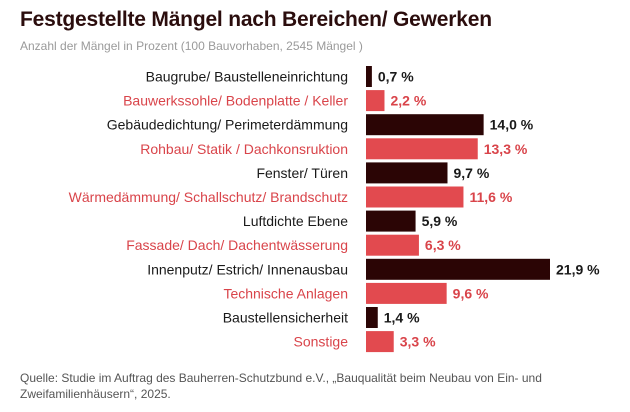  What do you see at coordinates (440, 221) in the screenshot?
I see `value-label: 5,9 %` at bounding box center [440, 221].